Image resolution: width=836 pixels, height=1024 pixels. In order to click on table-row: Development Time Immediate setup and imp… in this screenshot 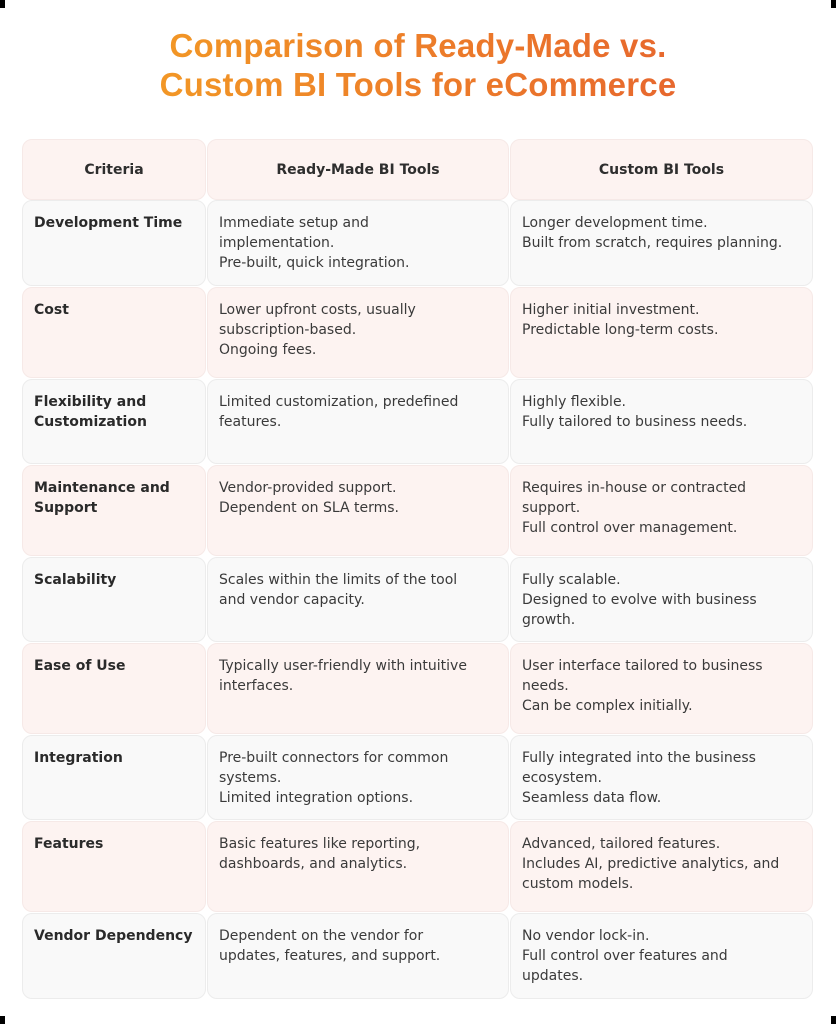, I will do `click(417, 243)`.